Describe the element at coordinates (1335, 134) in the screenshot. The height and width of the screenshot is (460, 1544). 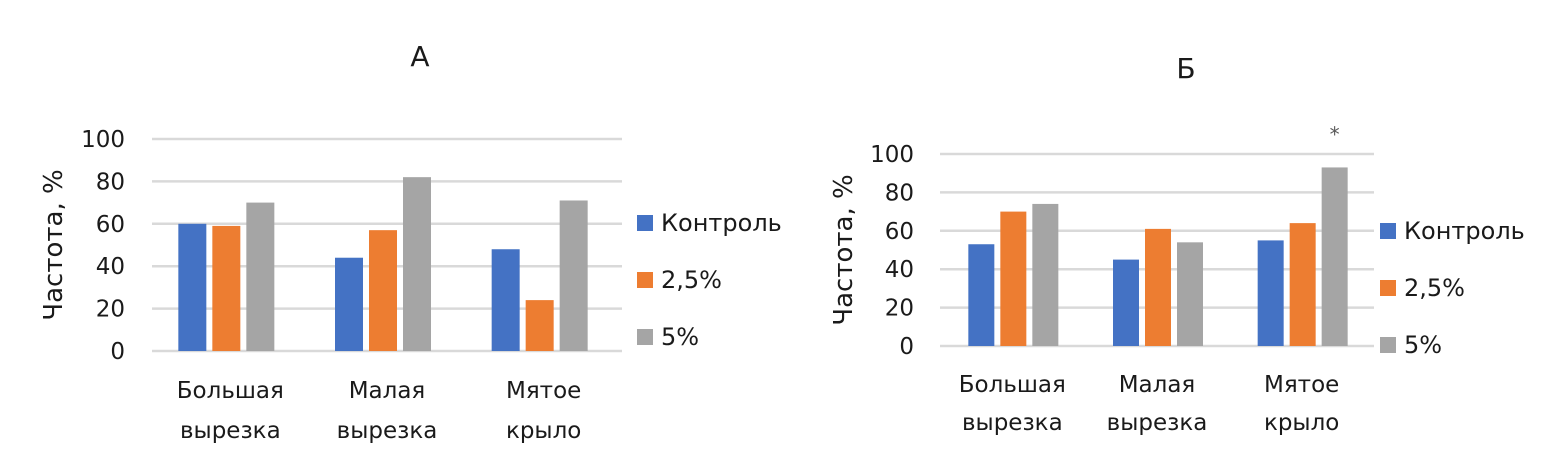
I see `significance-marker: *` at that location.